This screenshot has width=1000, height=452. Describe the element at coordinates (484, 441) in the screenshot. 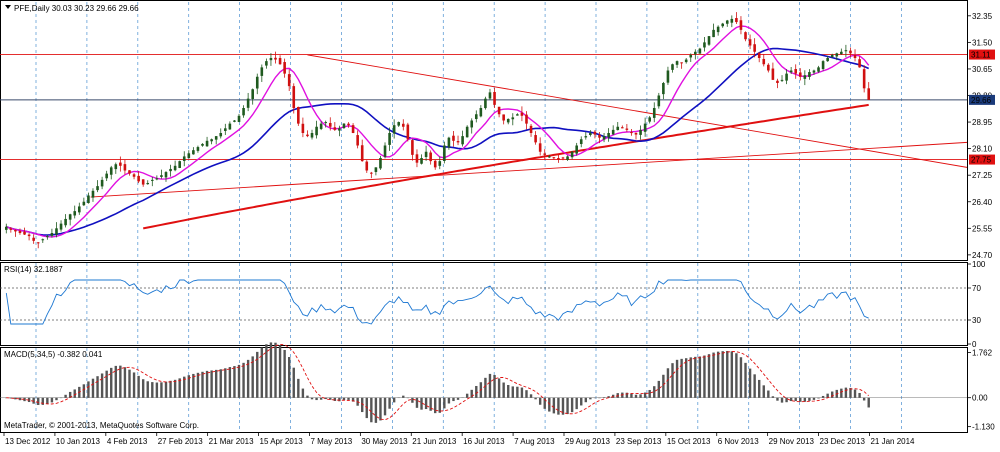

I see `date-label: 16 Jul 2013` at that location.